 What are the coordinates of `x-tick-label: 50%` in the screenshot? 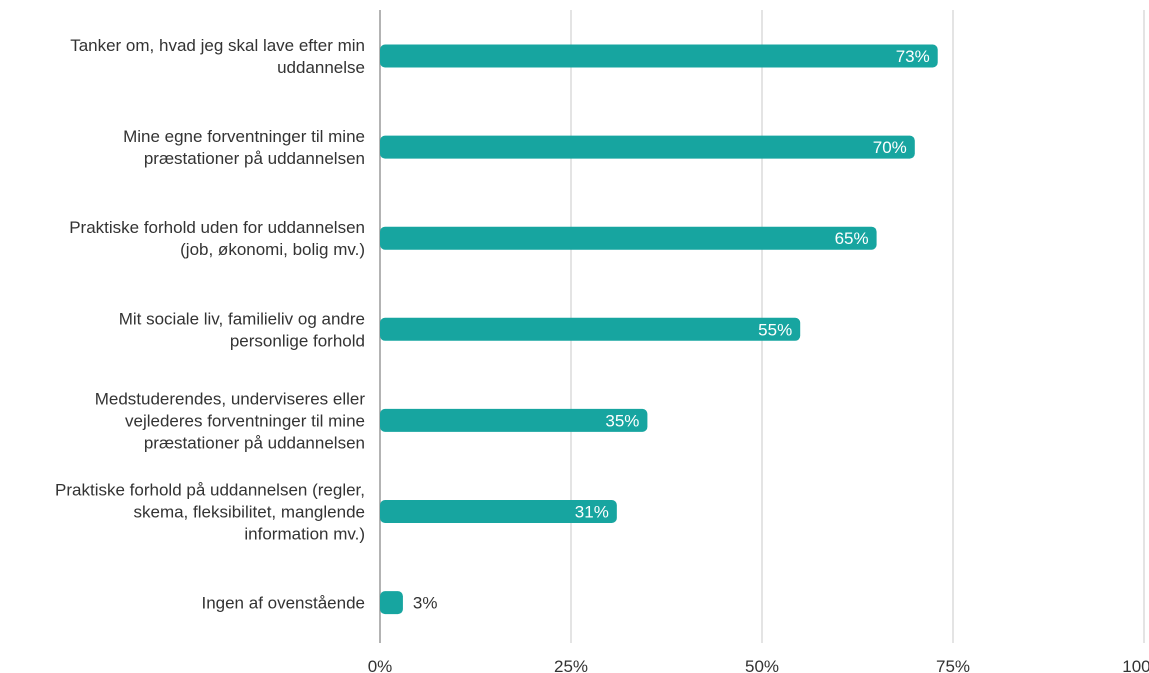 It's located at (762, 665).